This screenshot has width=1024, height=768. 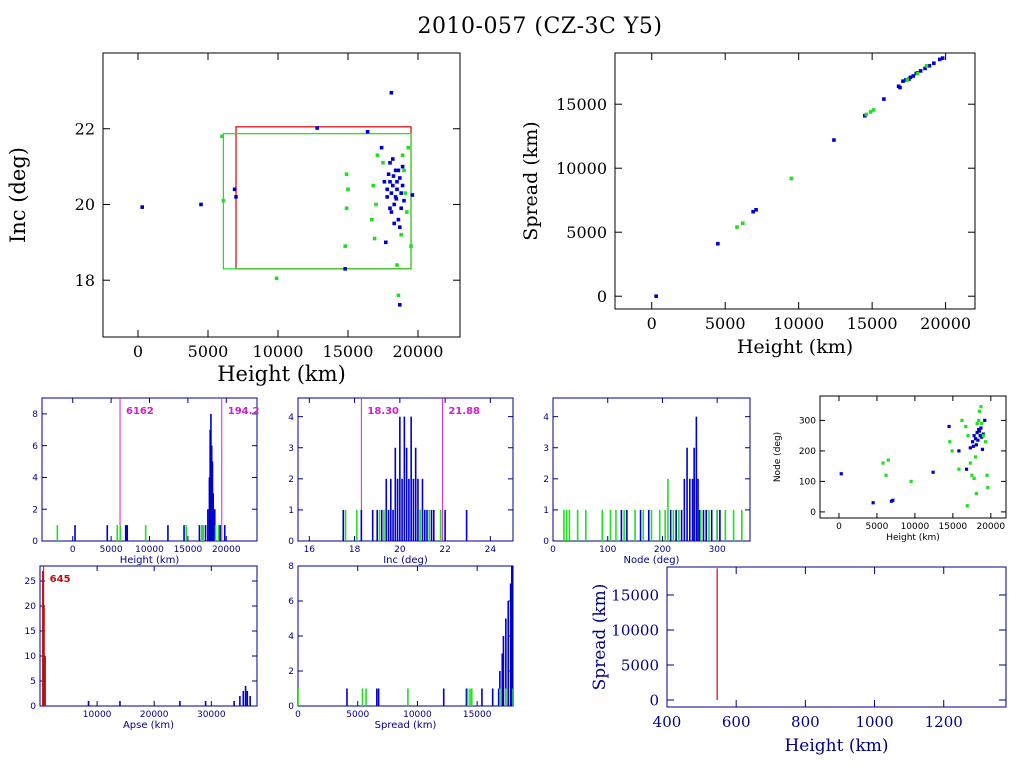 I want to click on x-tick-label: 800, so click(x=805, y=722).